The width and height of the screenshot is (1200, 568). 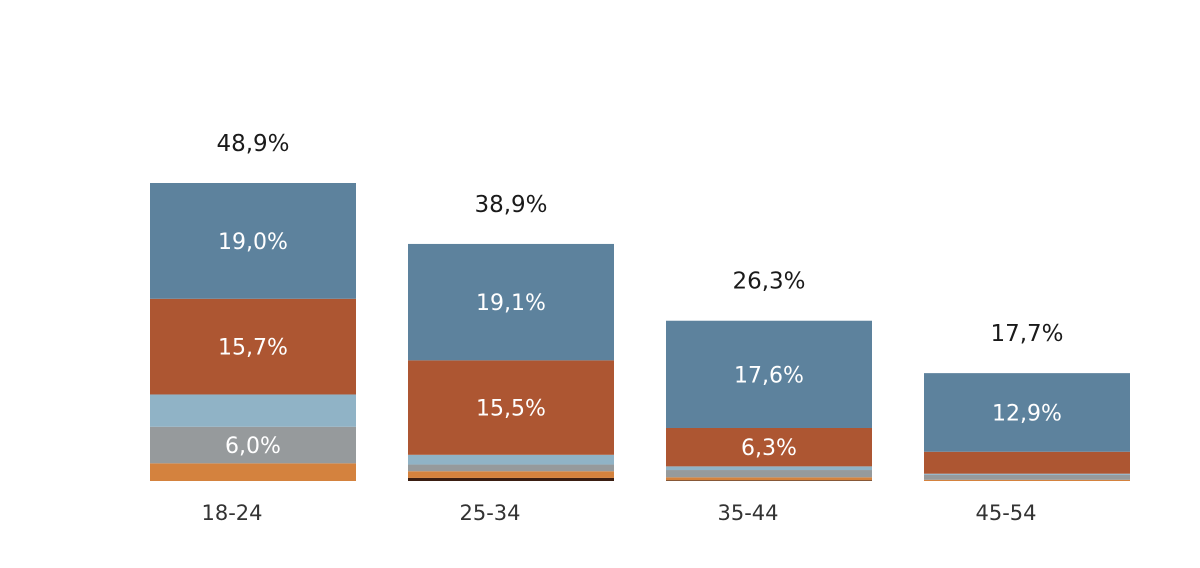 I want to click on category-label-25-34: 25-34, so click(x=489, y=513).